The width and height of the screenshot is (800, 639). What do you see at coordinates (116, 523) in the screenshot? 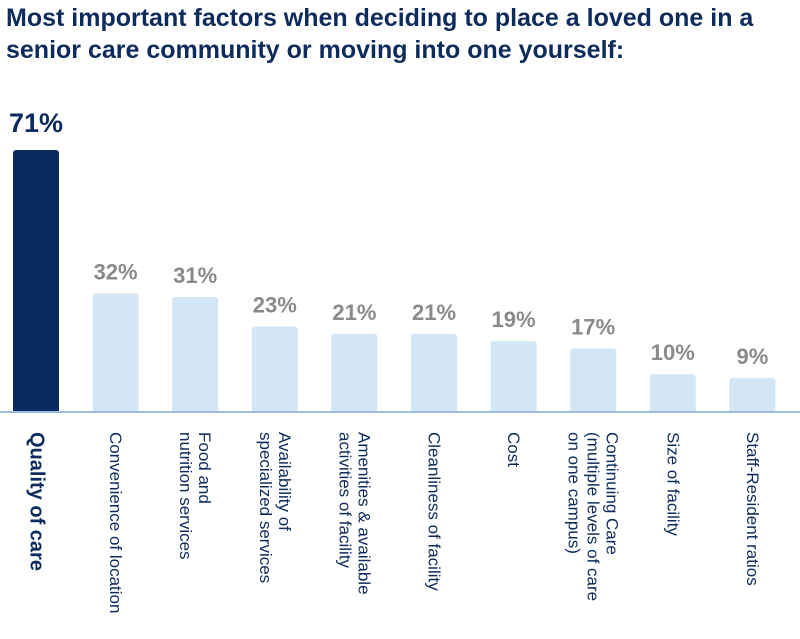
I see `category-label: Convenience of location` at bounding box center [116, 523].